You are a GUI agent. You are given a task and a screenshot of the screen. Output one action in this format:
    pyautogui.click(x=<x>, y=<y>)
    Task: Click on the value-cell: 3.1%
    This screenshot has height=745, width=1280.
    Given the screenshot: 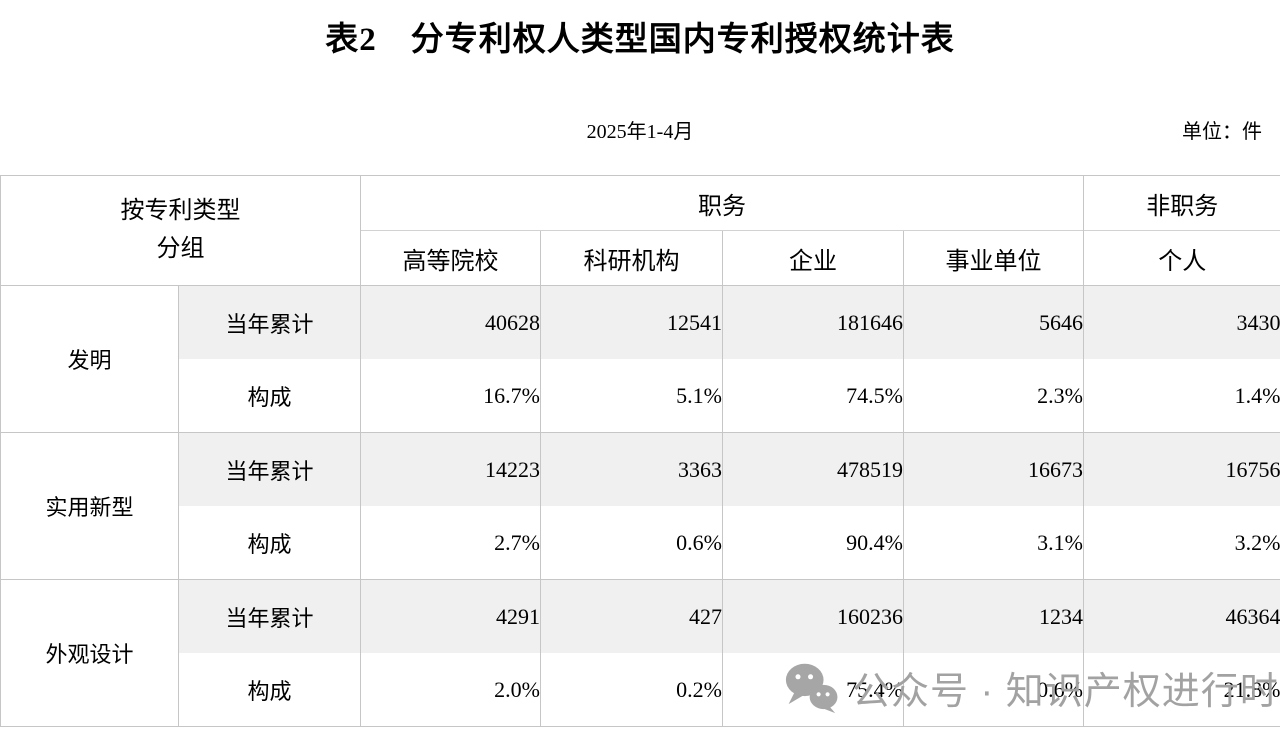 What is the action you would take?
    pyautogui.click(x=993, y=543)
    